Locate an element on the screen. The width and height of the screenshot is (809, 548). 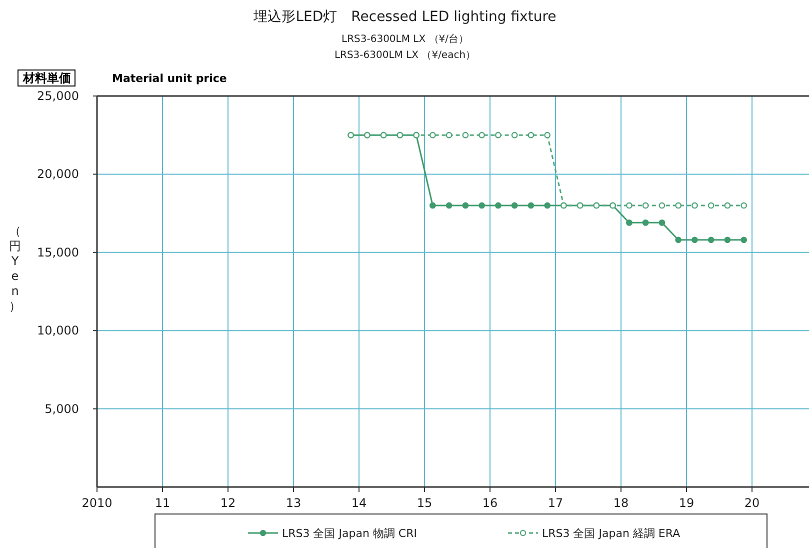
text: 材料単価 is located at coordinates (46, 78).